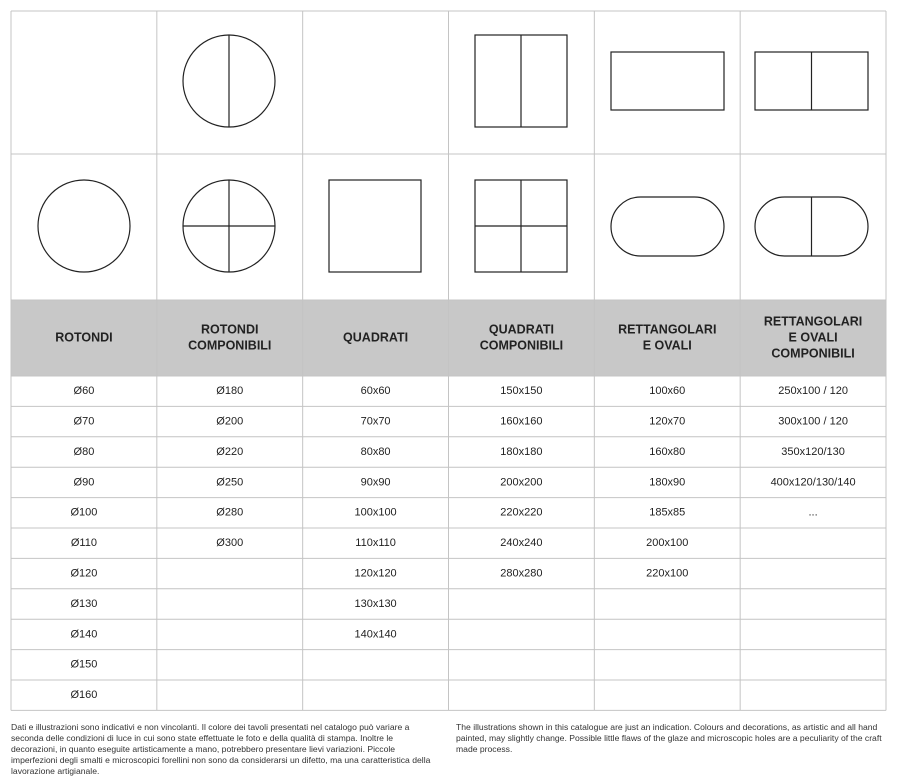 Image resolution: width=902 pixels, height=784 pixels. What do you see at coordinates (229, 482) in the screenshot?
I see `size-item: Ø250` at bounding box center [229, 482].